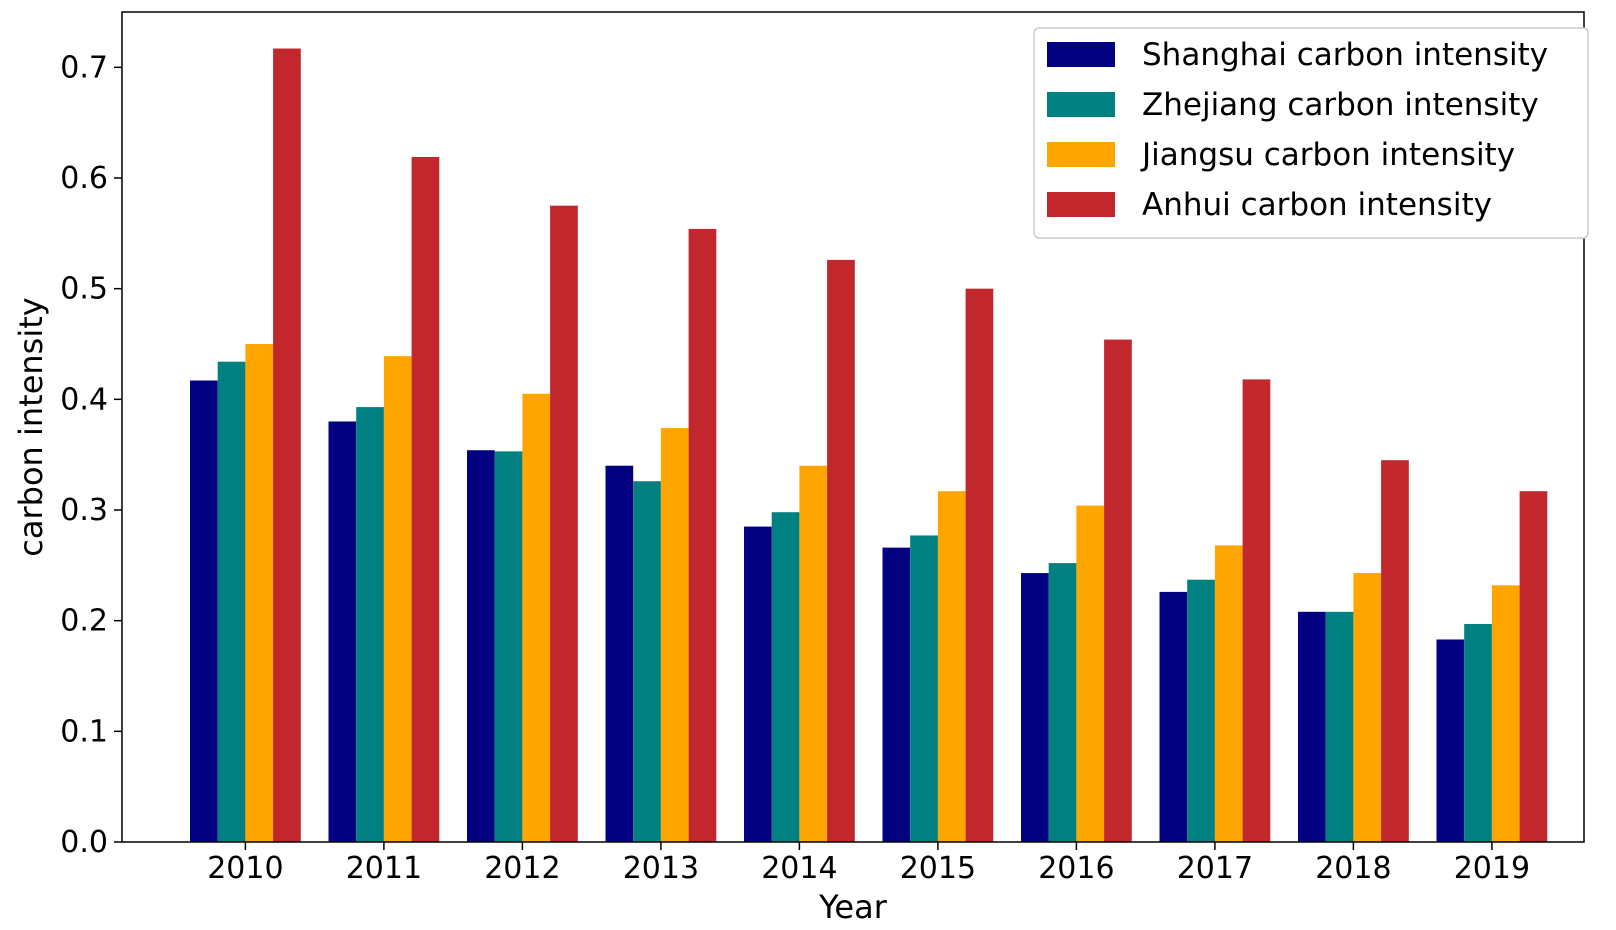  I want to click on legend-label-zhejiang: Zhejiang carbon intensity, so click(1340, 105).